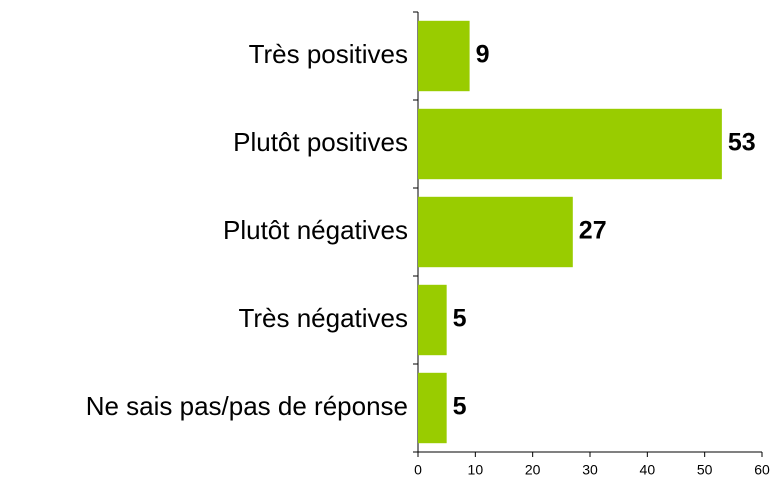  What do you see at coordinates (483, 55) in the screenshot?
I see `data-label: 9` at bounding box center [483, 55].